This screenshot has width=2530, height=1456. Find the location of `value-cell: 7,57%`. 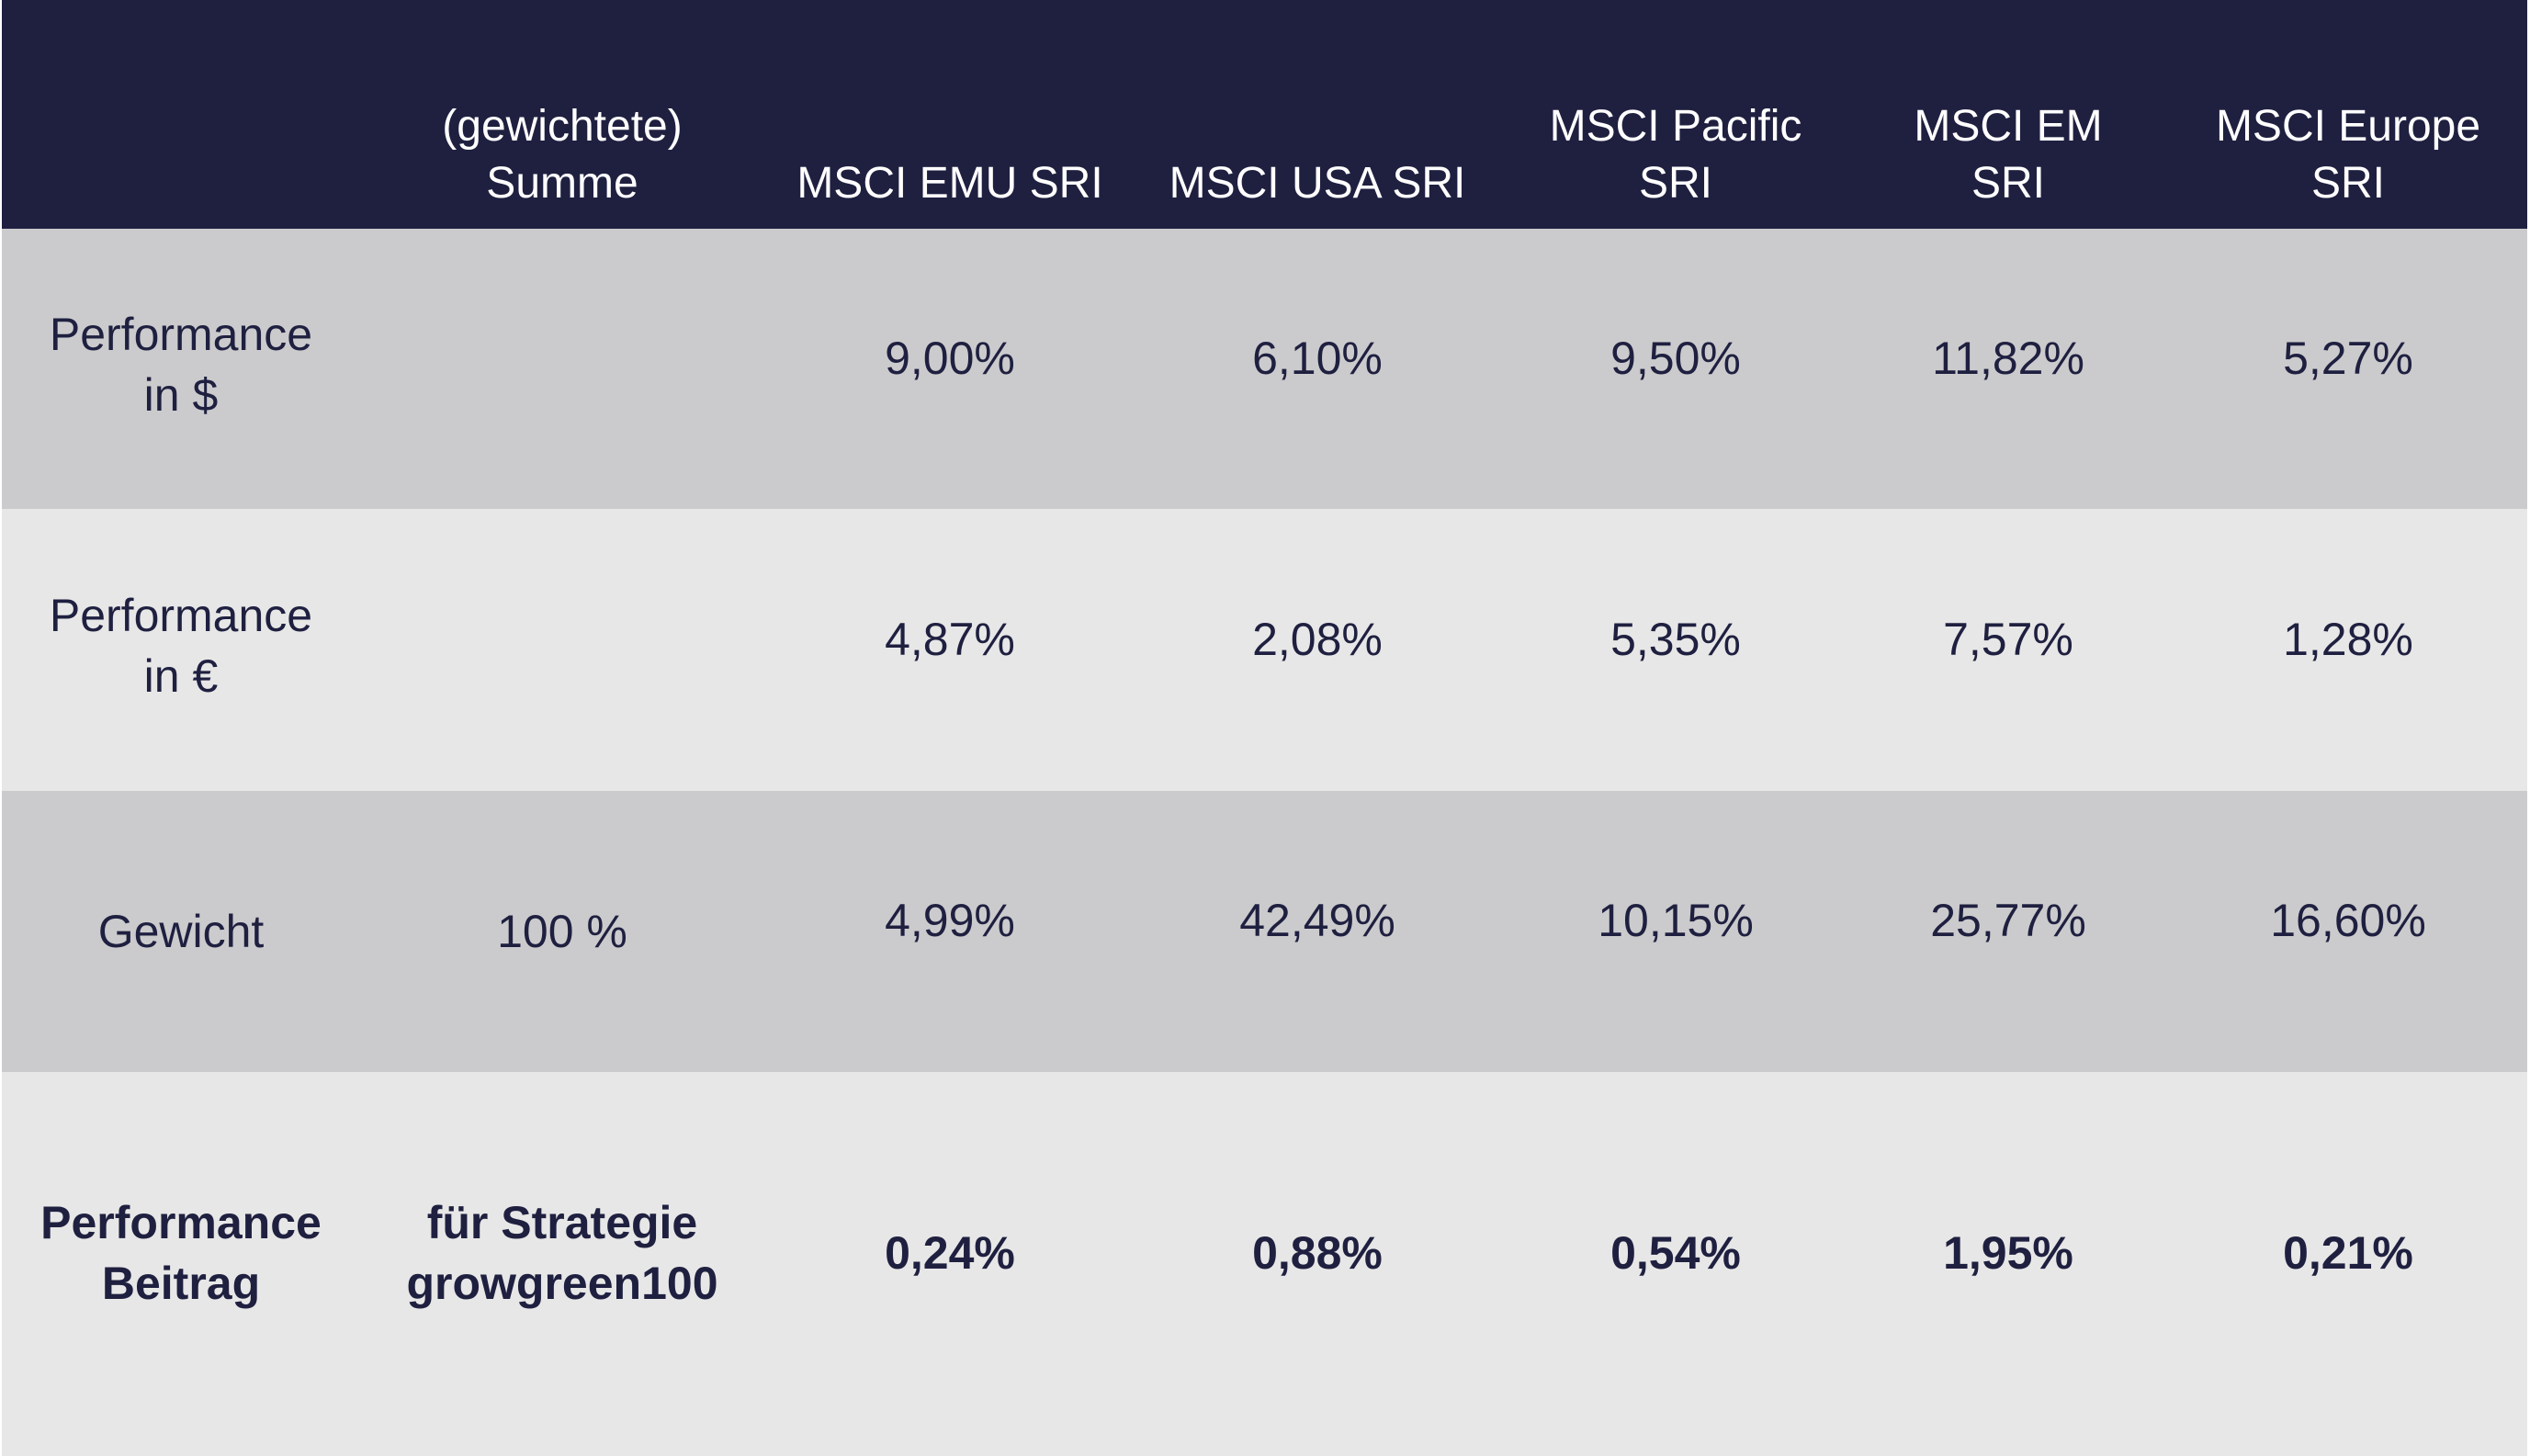

value-cell: 7,57% is located at coordinates (2008, 639).